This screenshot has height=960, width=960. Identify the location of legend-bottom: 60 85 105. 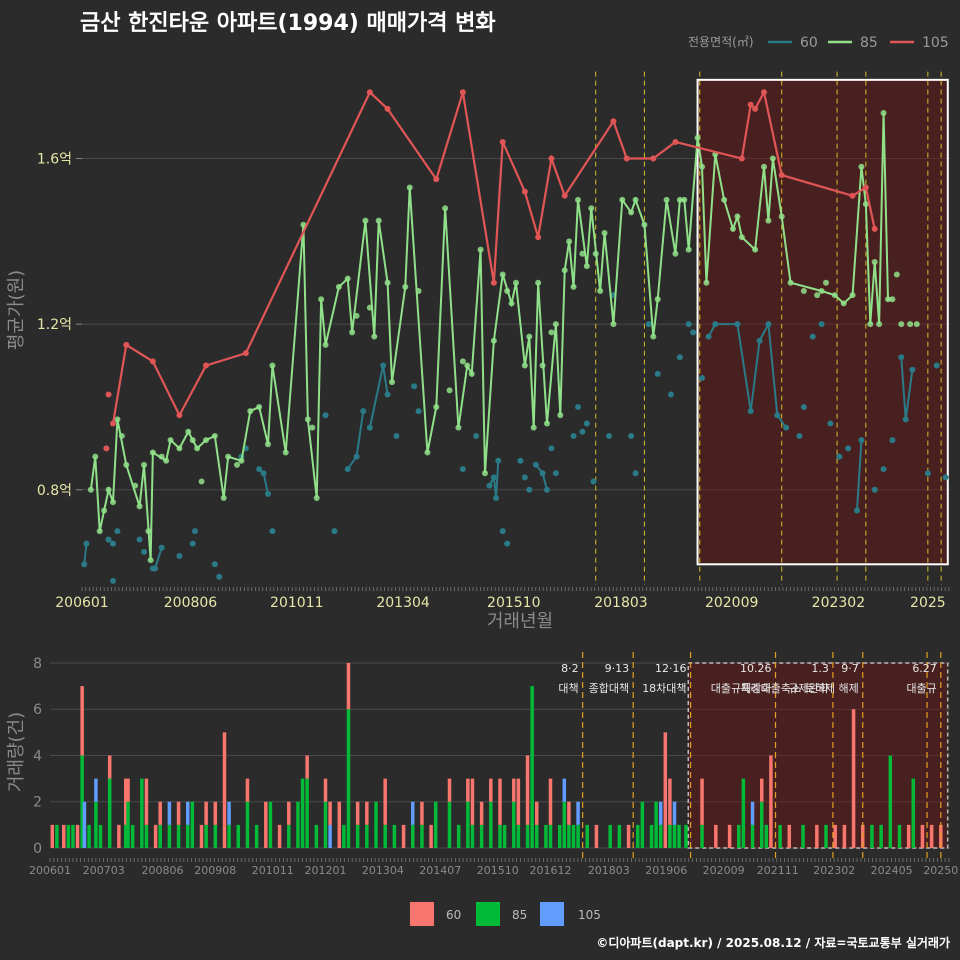
(505, 914).